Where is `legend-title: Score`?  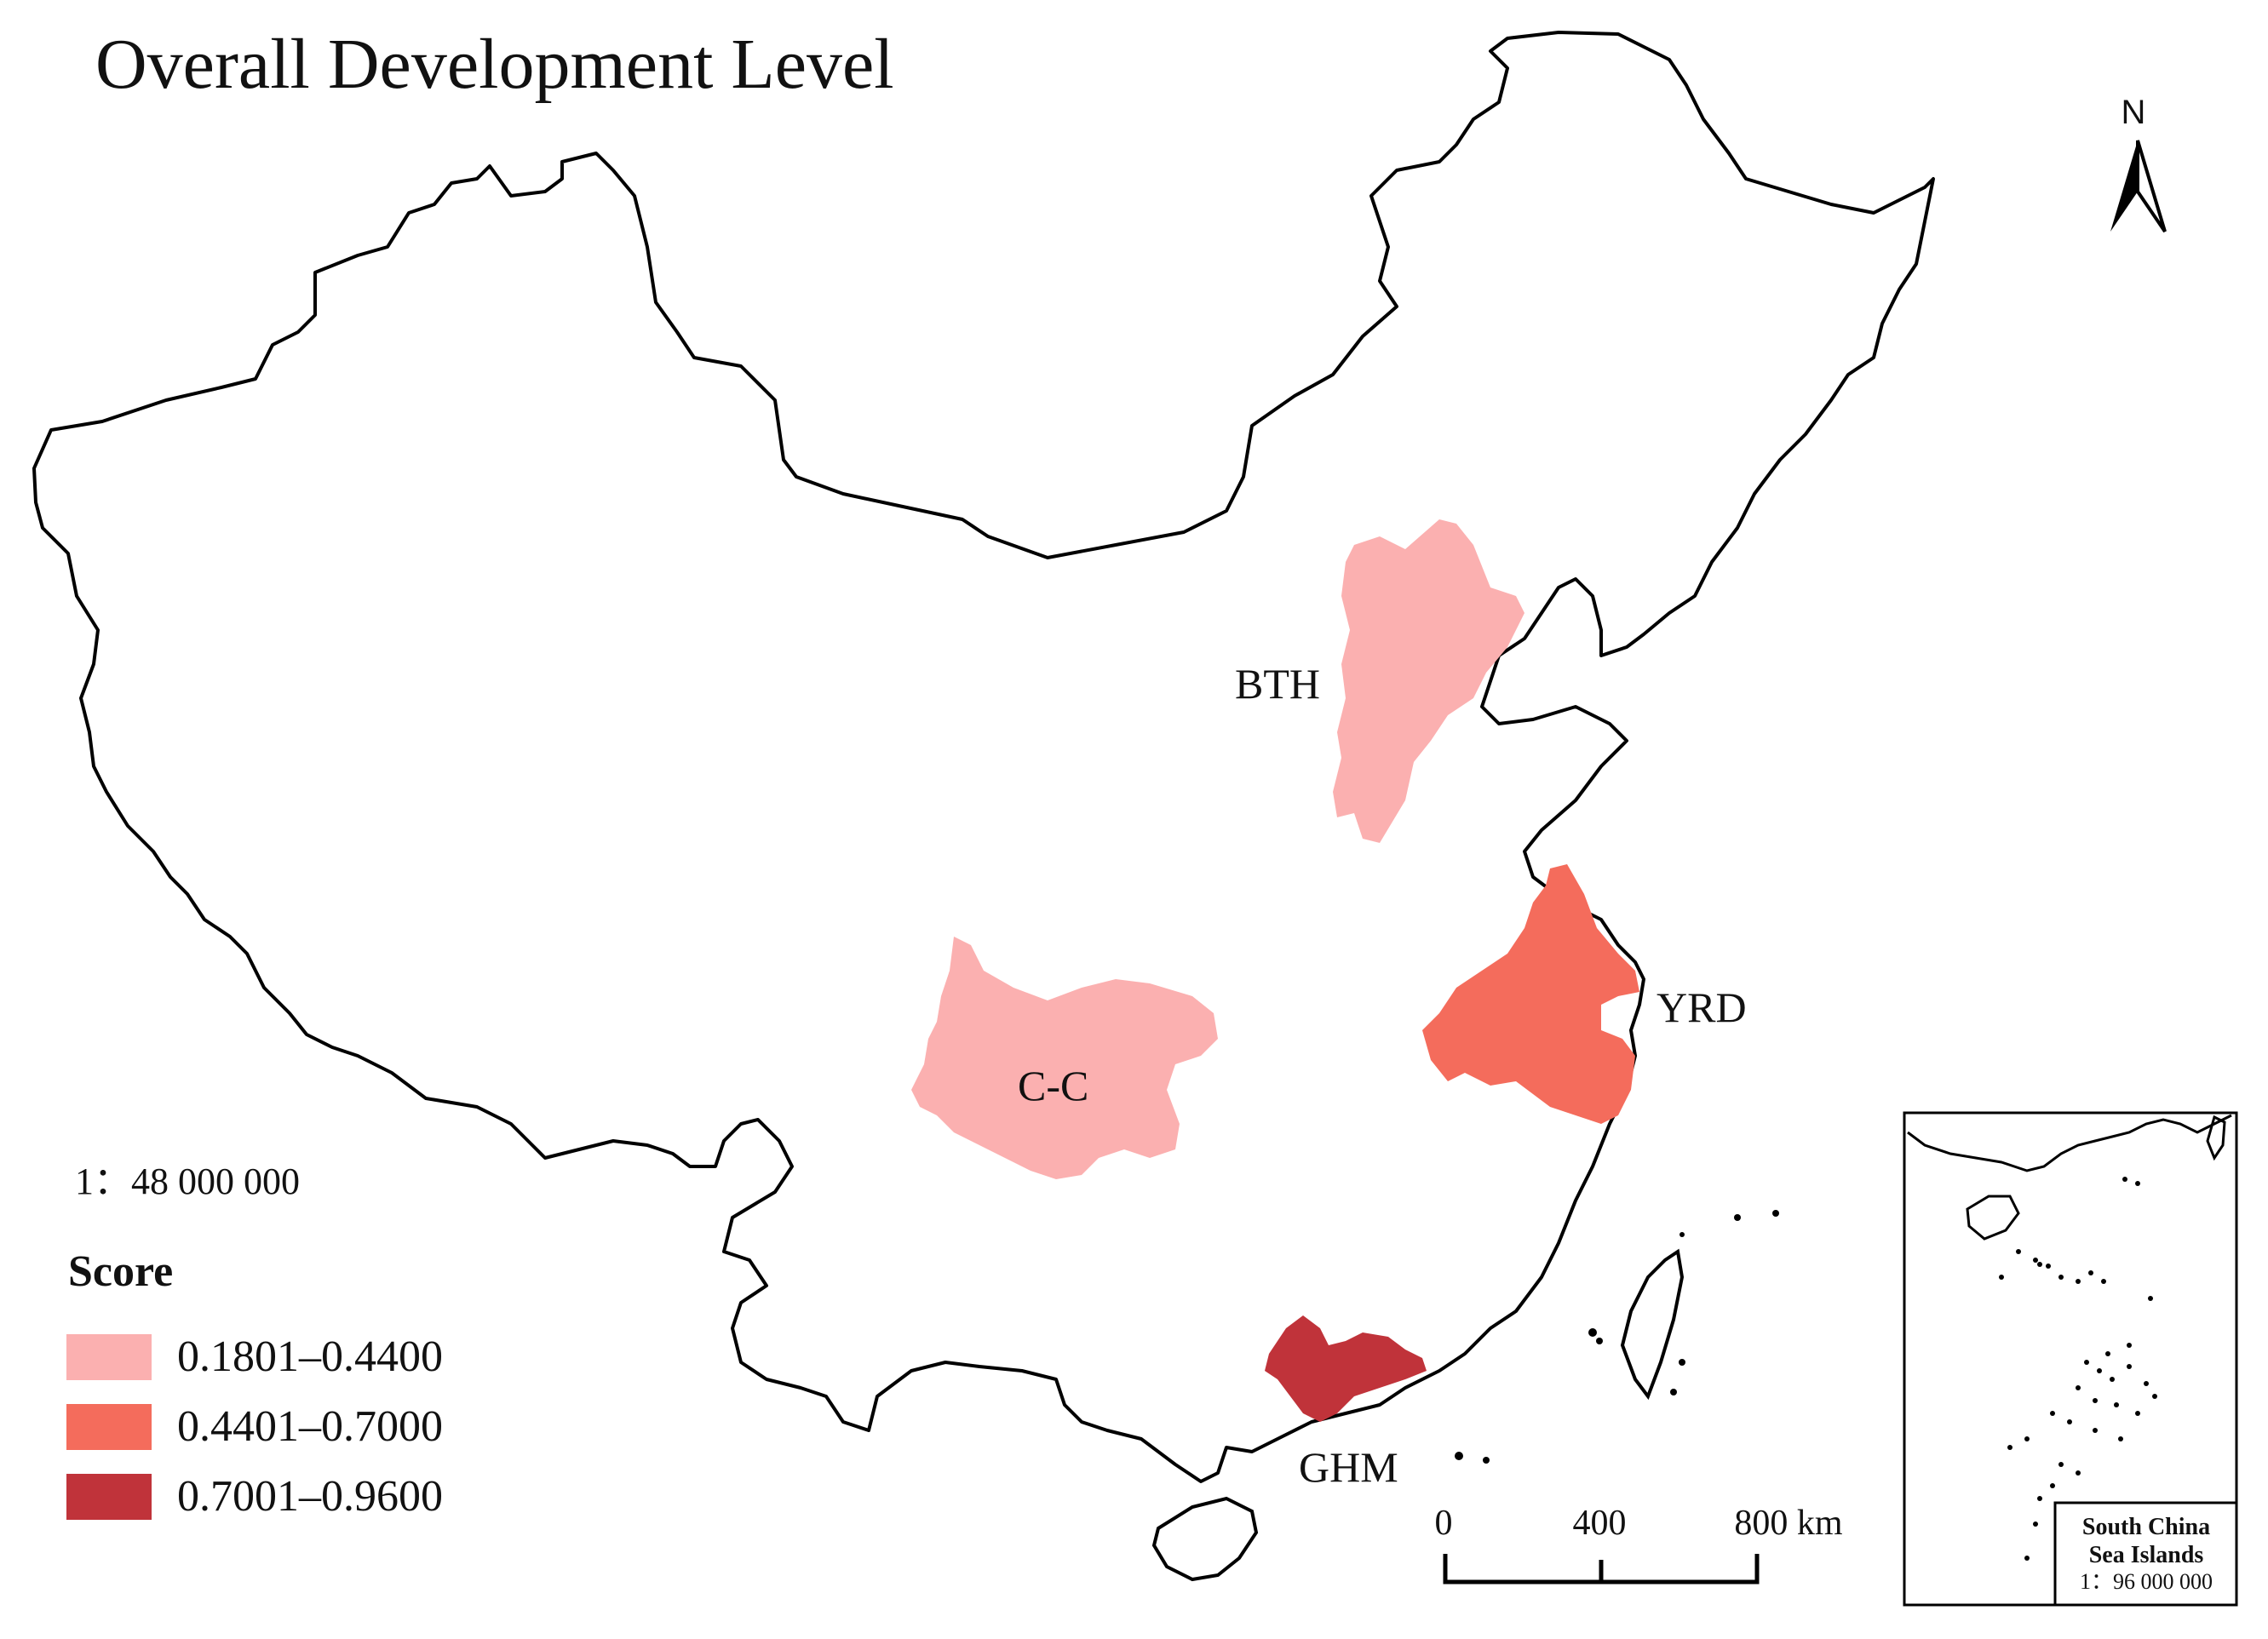
legend-title: Score is located at coordinates (121, 1271).